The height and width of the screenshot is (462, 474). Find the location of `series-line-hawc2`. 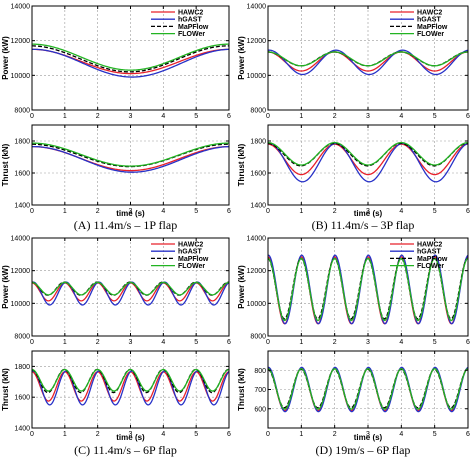

series-line-hawc2 is located at coordinates (368, 290).